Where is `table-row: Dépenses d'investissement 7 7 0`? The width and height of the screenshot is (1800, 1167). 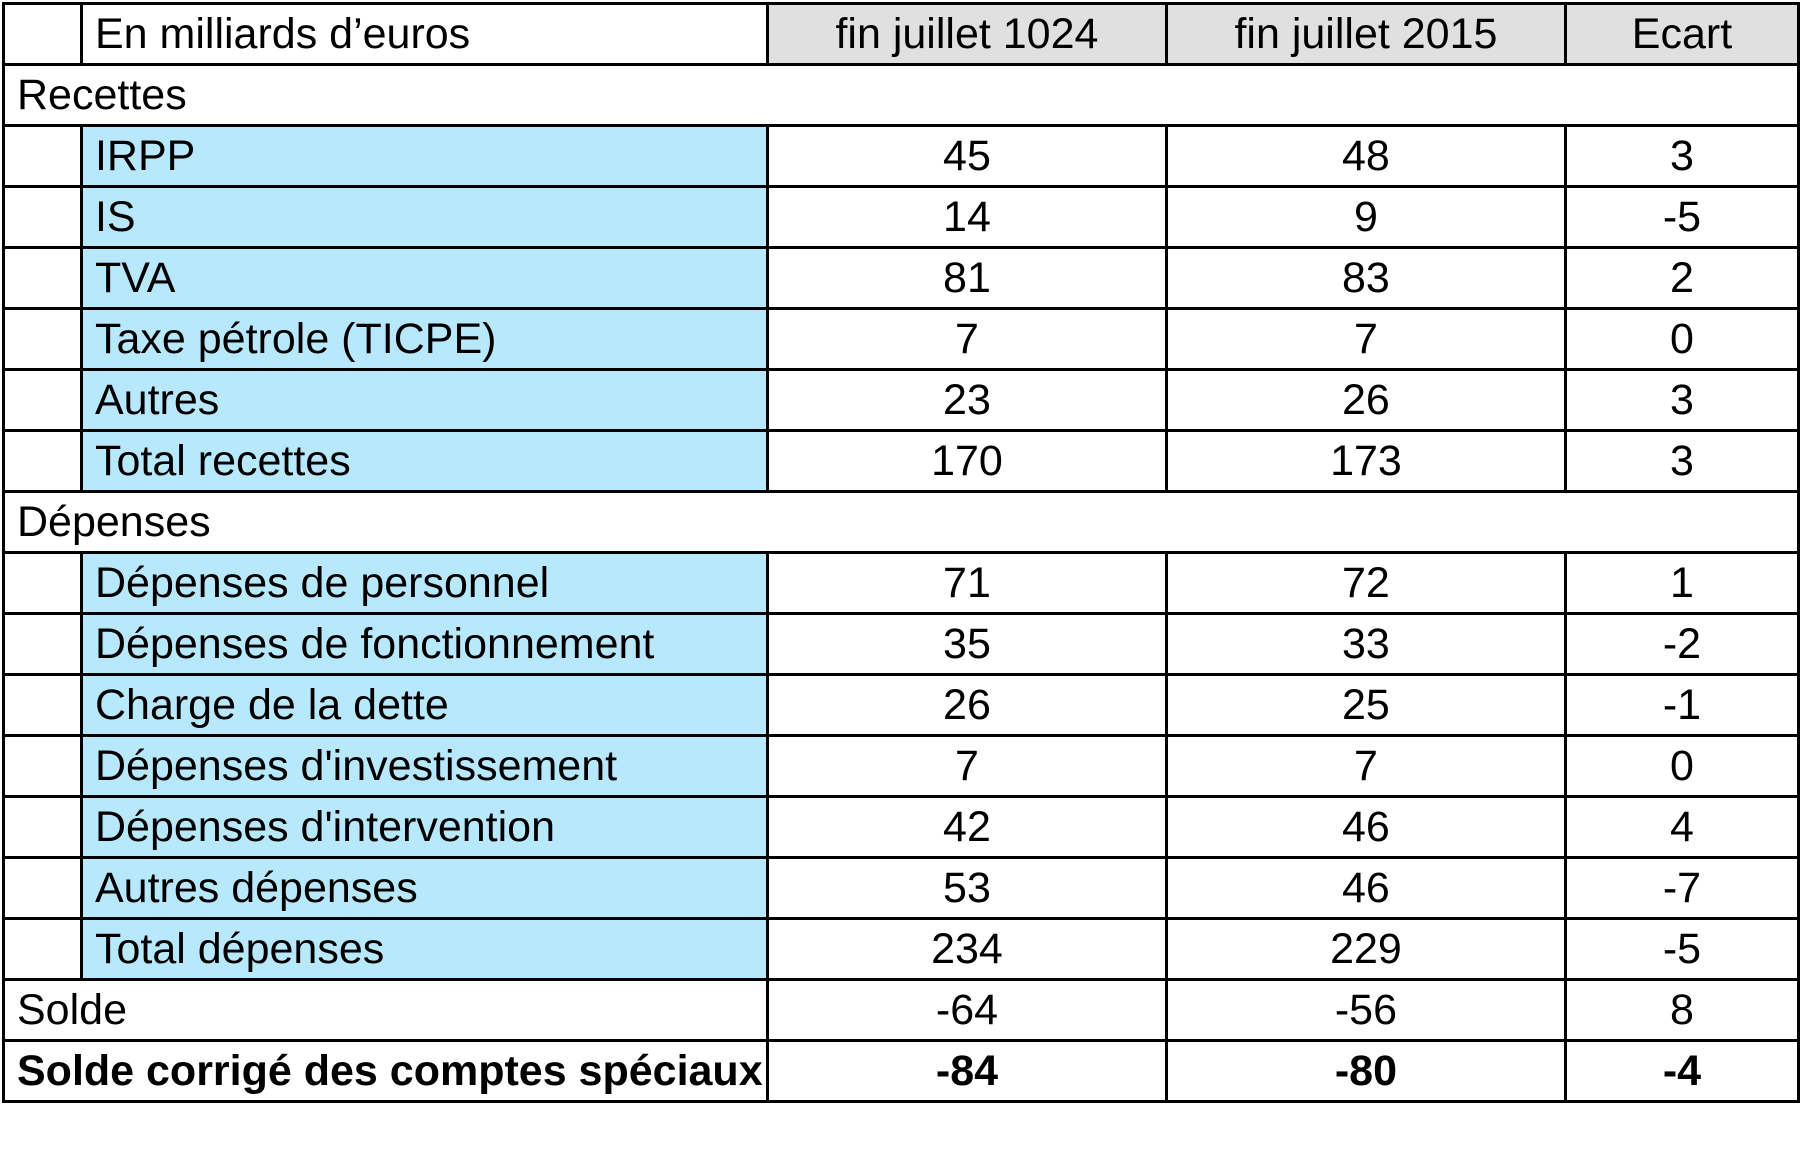
table-row: Dépenses d'investissement 7 7 0 is located at coordinates (901, 766).